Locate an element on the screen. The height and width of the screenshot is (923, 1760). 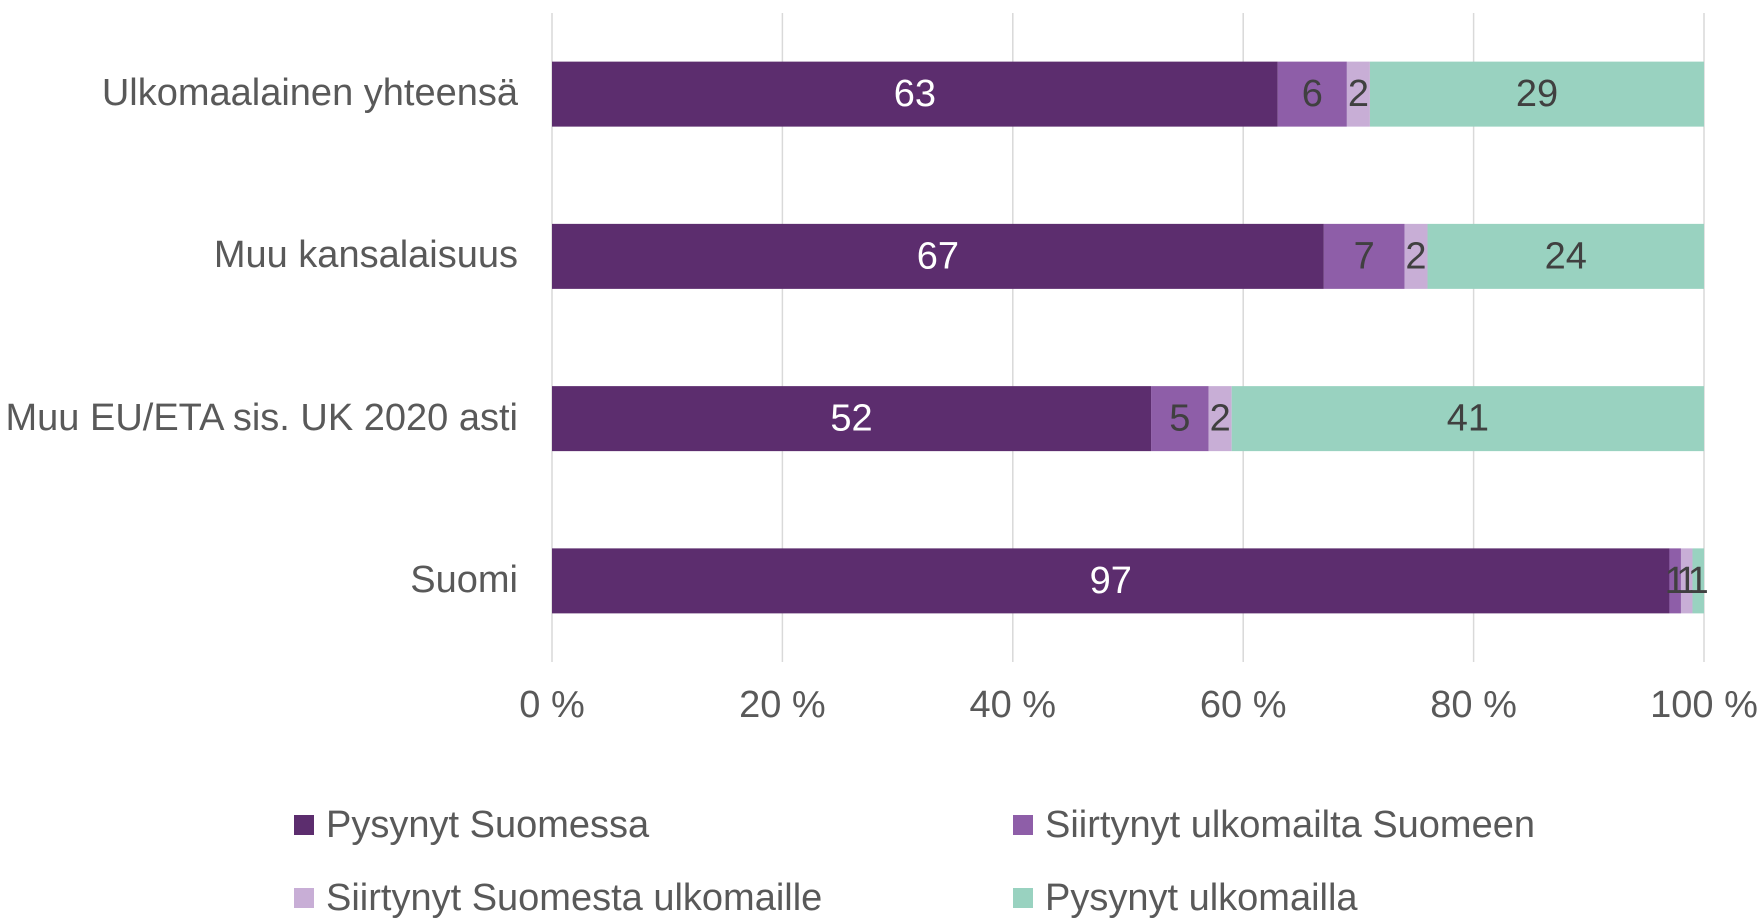
x-tick-label: 20 % is located at coordinates (782, 705).